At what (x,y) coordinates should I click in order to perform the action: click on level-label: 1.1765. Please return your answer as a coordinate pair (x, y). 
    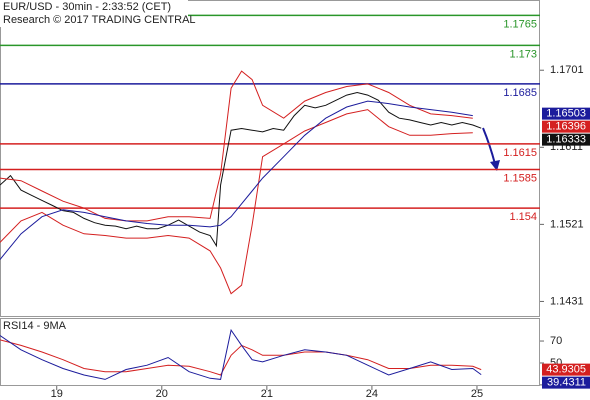
    Looking at the image, I should click on (520, 24).